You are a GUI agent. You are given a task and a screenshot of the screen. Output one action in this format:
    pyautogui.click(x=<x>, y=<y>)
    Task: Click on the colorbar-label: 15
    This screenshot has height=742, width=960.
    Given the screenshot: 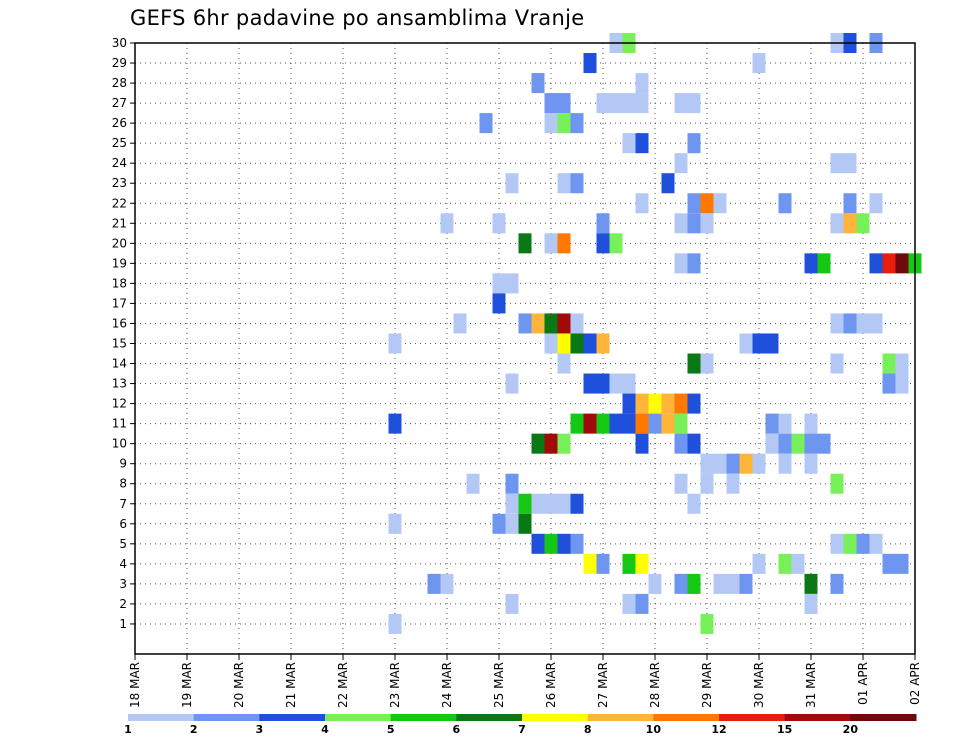 What is the action you would take?
    pyautogui.click(x=784, y=729)
    